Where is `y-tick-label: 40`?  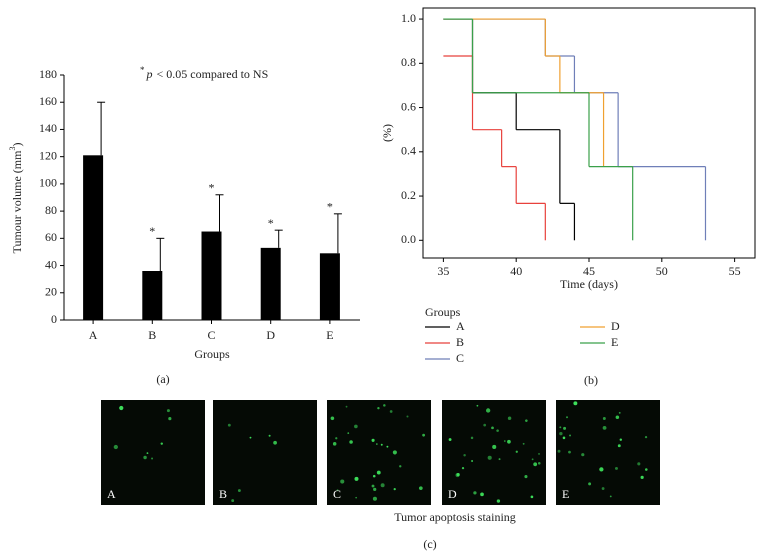
y-tick-label: 40 is located at coordinates (51, 264).